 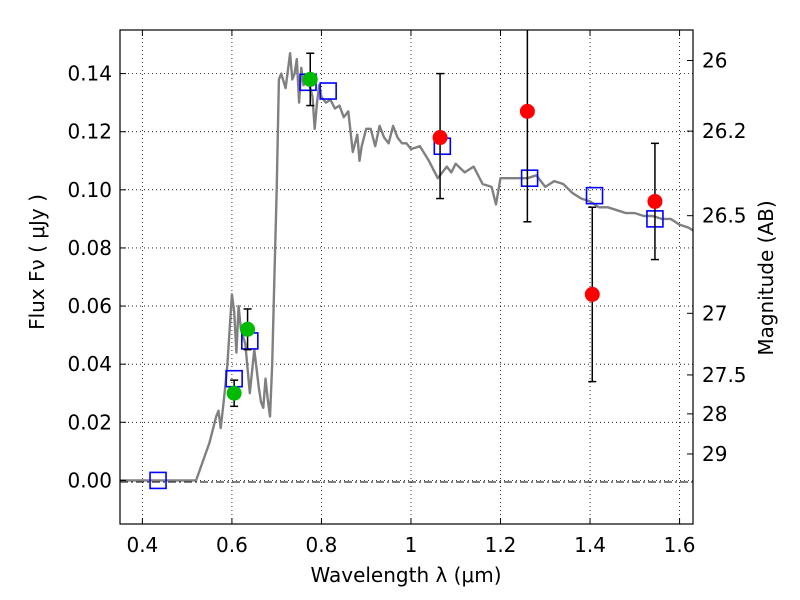 I want to click on y-tick-label: 0.06, so click(x=89, y=306).